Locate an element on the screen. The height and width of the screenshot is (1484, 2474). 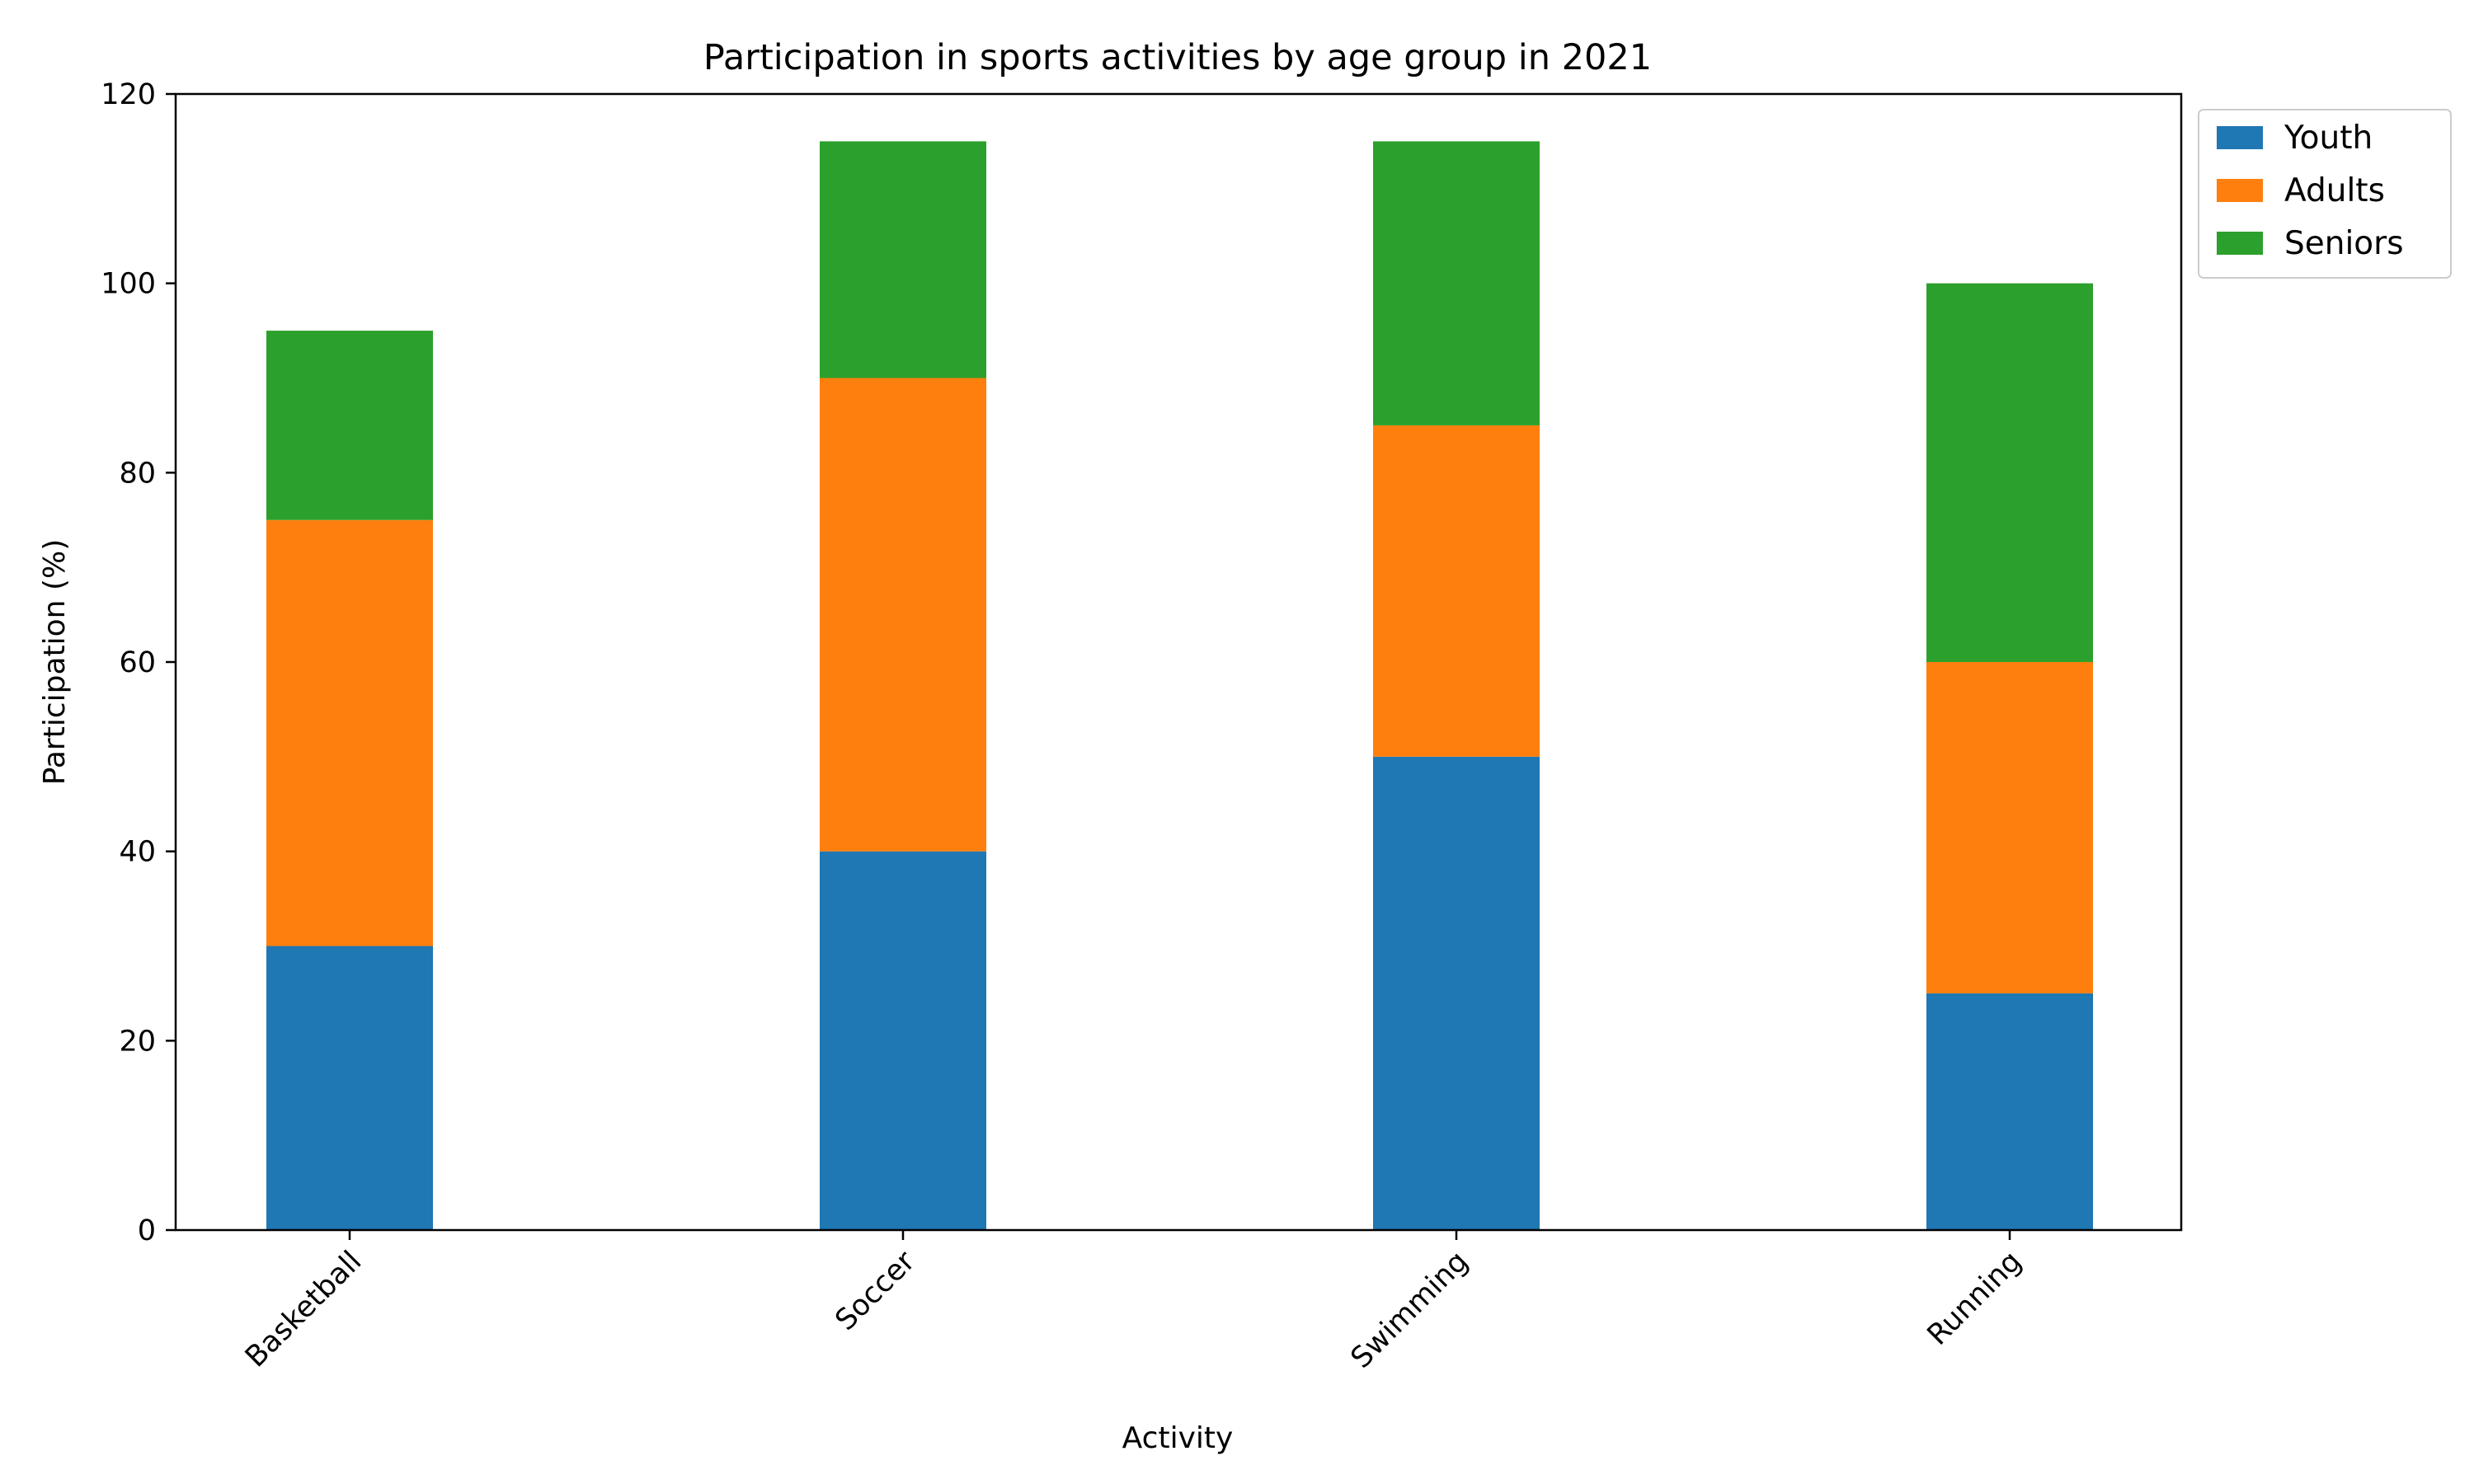
bar-adults-running is located at coordinates (2009, 828).